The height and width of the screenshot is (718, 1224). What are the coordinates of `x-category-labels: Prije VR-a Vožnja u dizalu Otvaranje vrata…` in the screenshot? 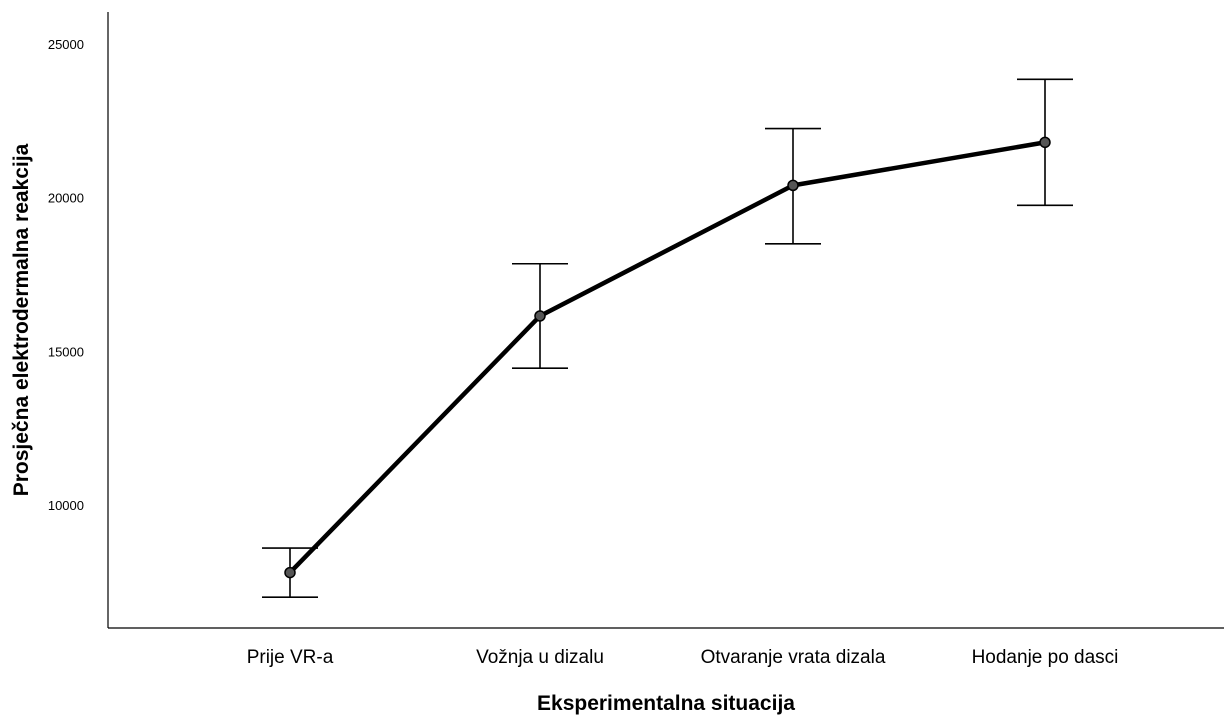 It's located at (683, 657).